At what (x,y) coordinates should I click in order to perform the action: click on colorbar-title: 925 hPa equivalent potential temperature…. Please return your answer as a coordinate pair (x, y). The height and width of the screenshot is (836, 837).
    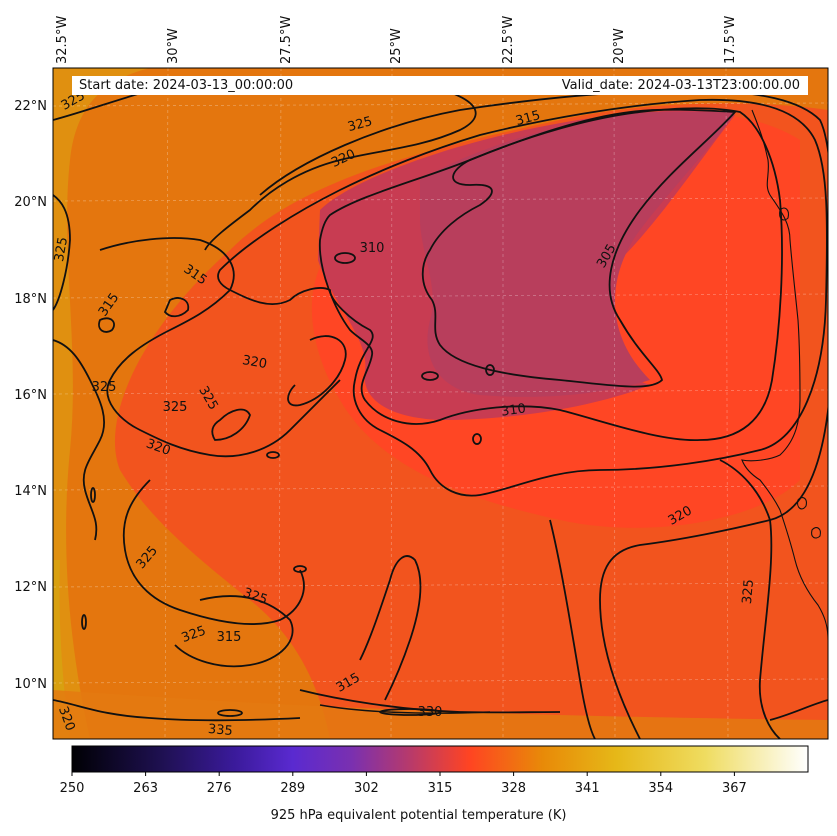
    Looking at the image, I should click on (418, 815).